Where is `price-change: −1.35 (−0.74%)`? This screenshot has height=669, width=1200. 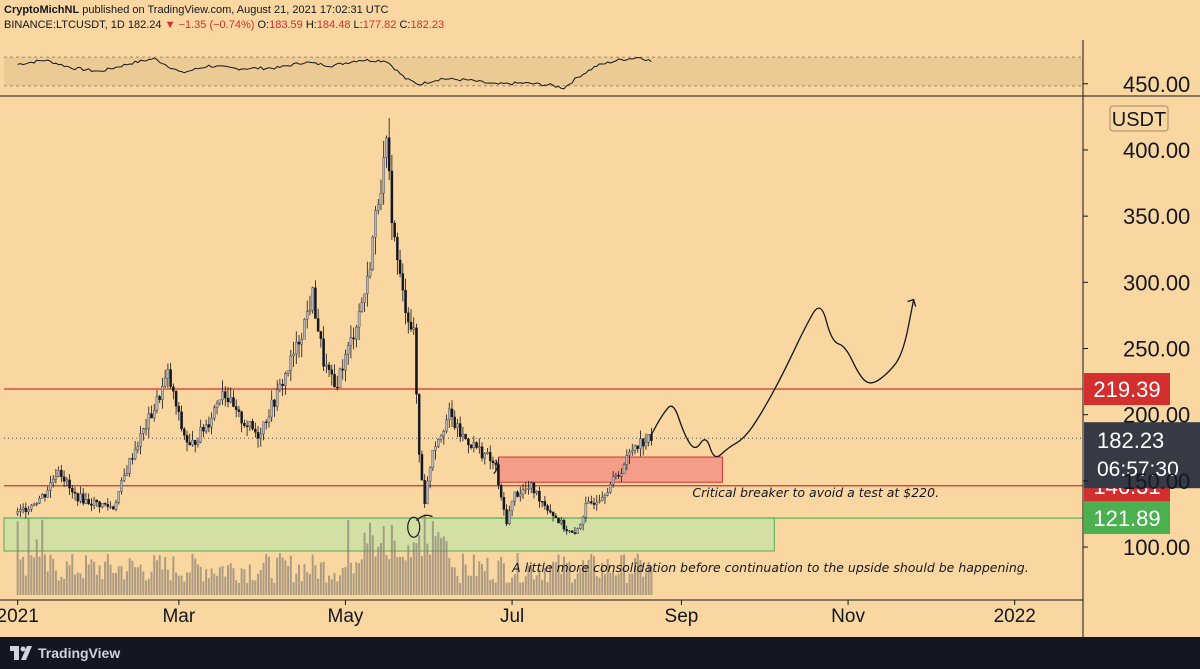
price-change: −1.35 (−0.74%) is located at coordinates (216, 25).